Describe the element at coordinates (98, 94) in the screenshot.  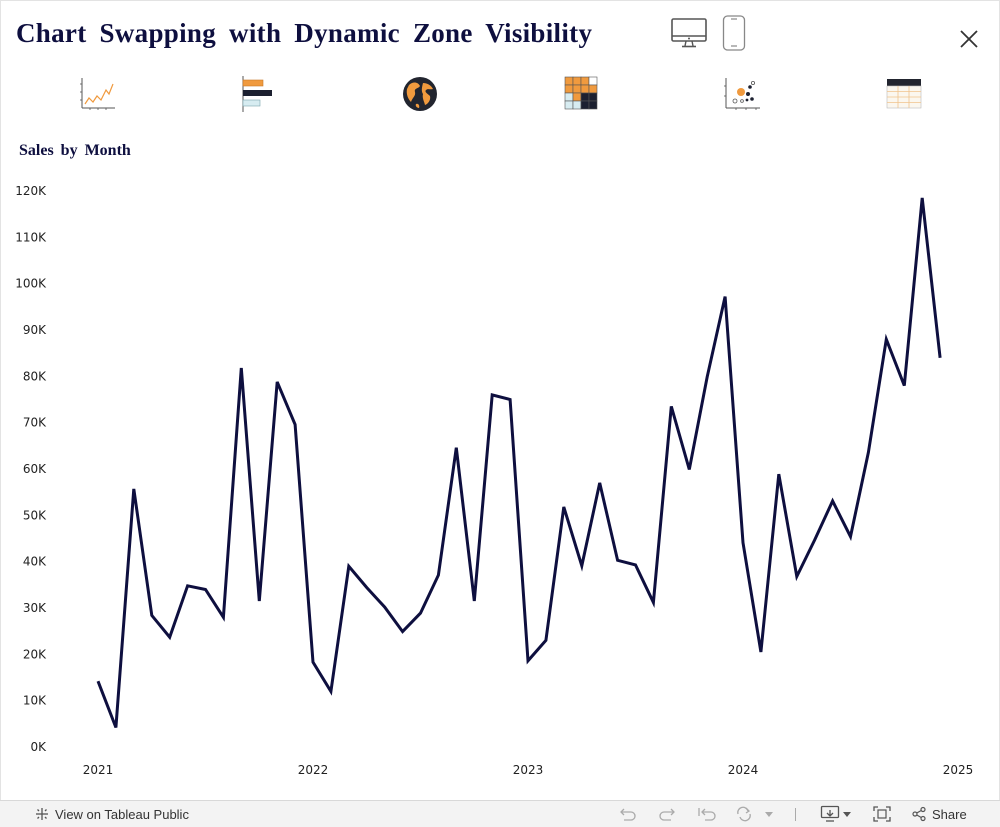
I see `line-chart-icon` at that location.